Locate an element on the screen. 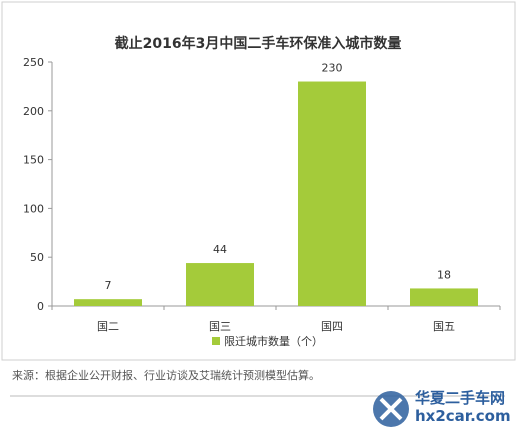 This screenshot has width=517, height=437. y-tick-label: 200 is located at coordinates (33, 111).